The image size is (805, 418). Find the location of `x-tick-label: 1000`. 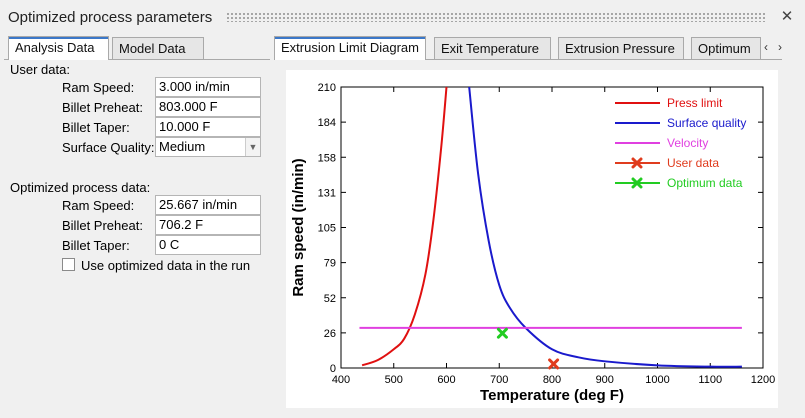

x-tick-label: 1000 is located at coordinates (657, 380).